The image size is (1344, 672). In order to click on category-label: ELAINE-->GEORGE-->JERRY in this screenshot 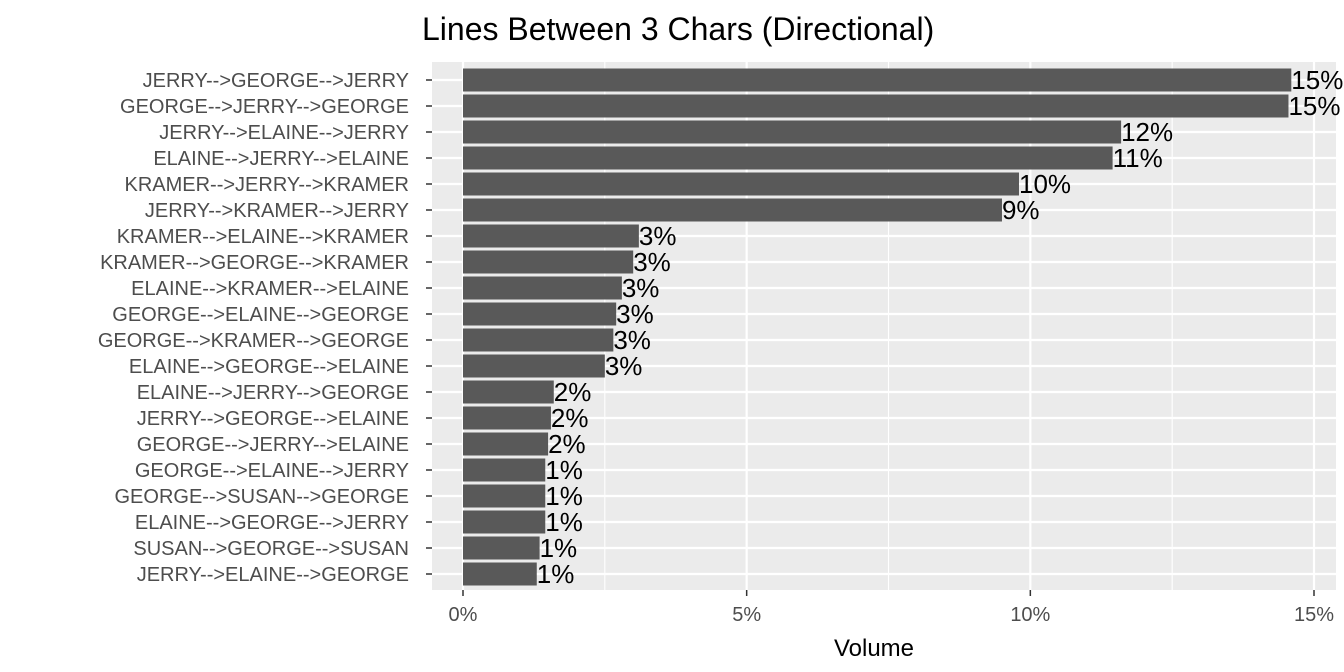, I will do `click(272, 523)`.